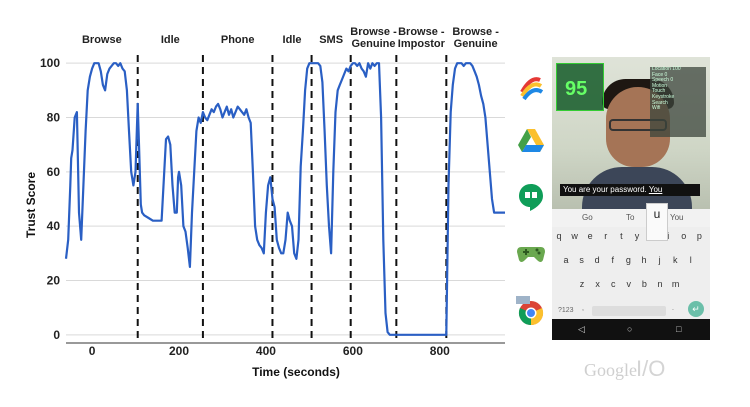  I want to click on pay-app-icon, so click(532, 89).